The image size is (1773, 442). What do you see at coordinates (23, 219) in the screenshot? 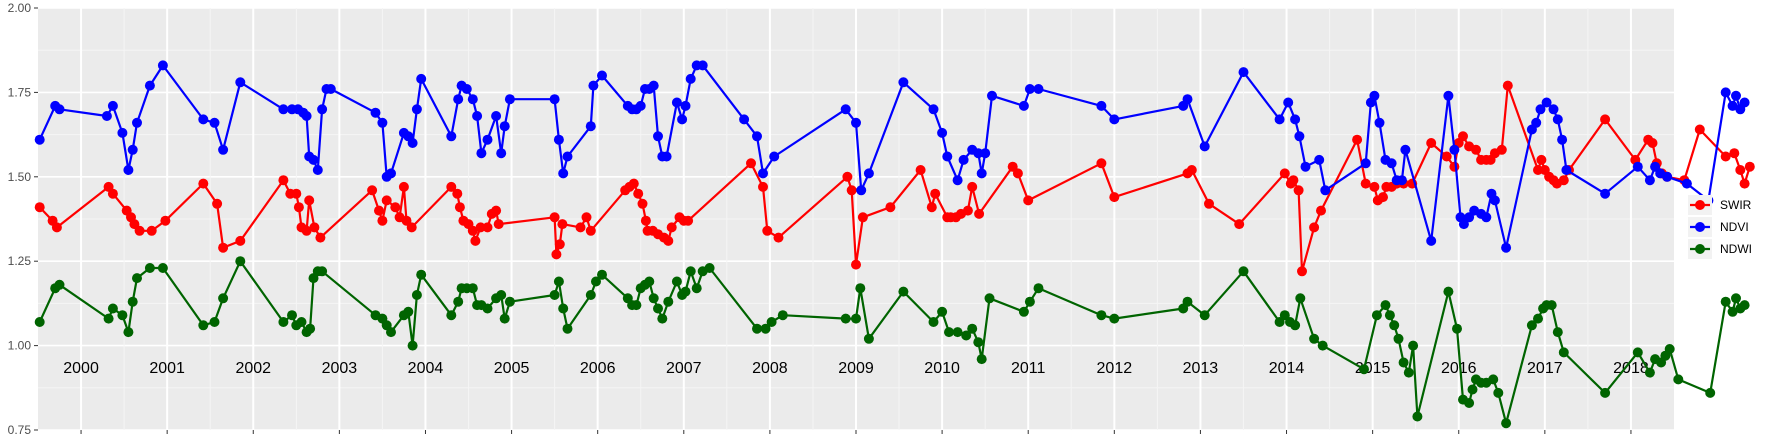
I see `y-axis: 0.75 1.00 1.25 1.50 1.75 2.00` at bounding box center [23, 219].